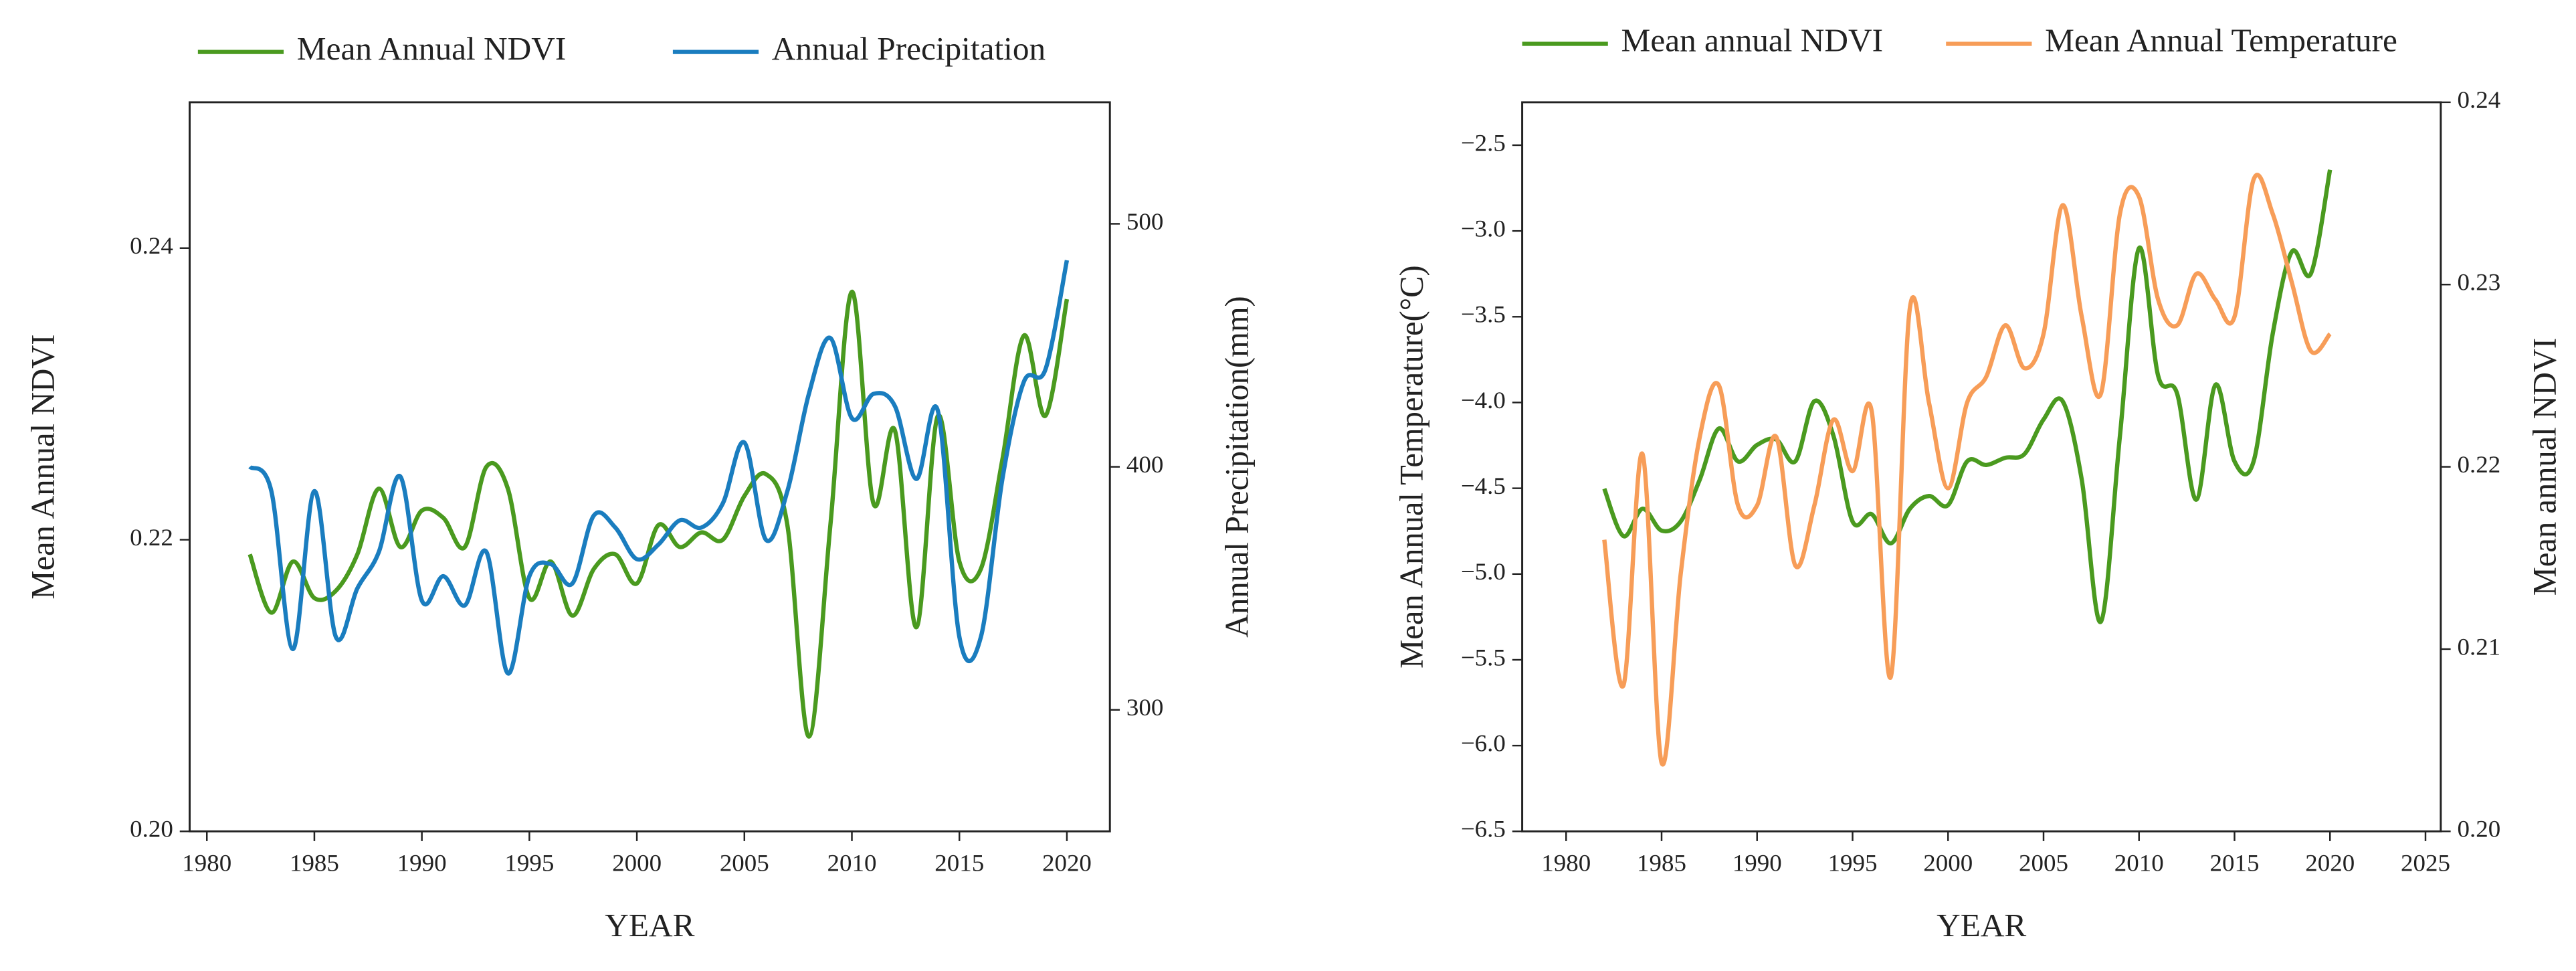 This screenshot has width=2576, height=971. I want to click on y-tick-label: −6.5, so click(1483, 829).